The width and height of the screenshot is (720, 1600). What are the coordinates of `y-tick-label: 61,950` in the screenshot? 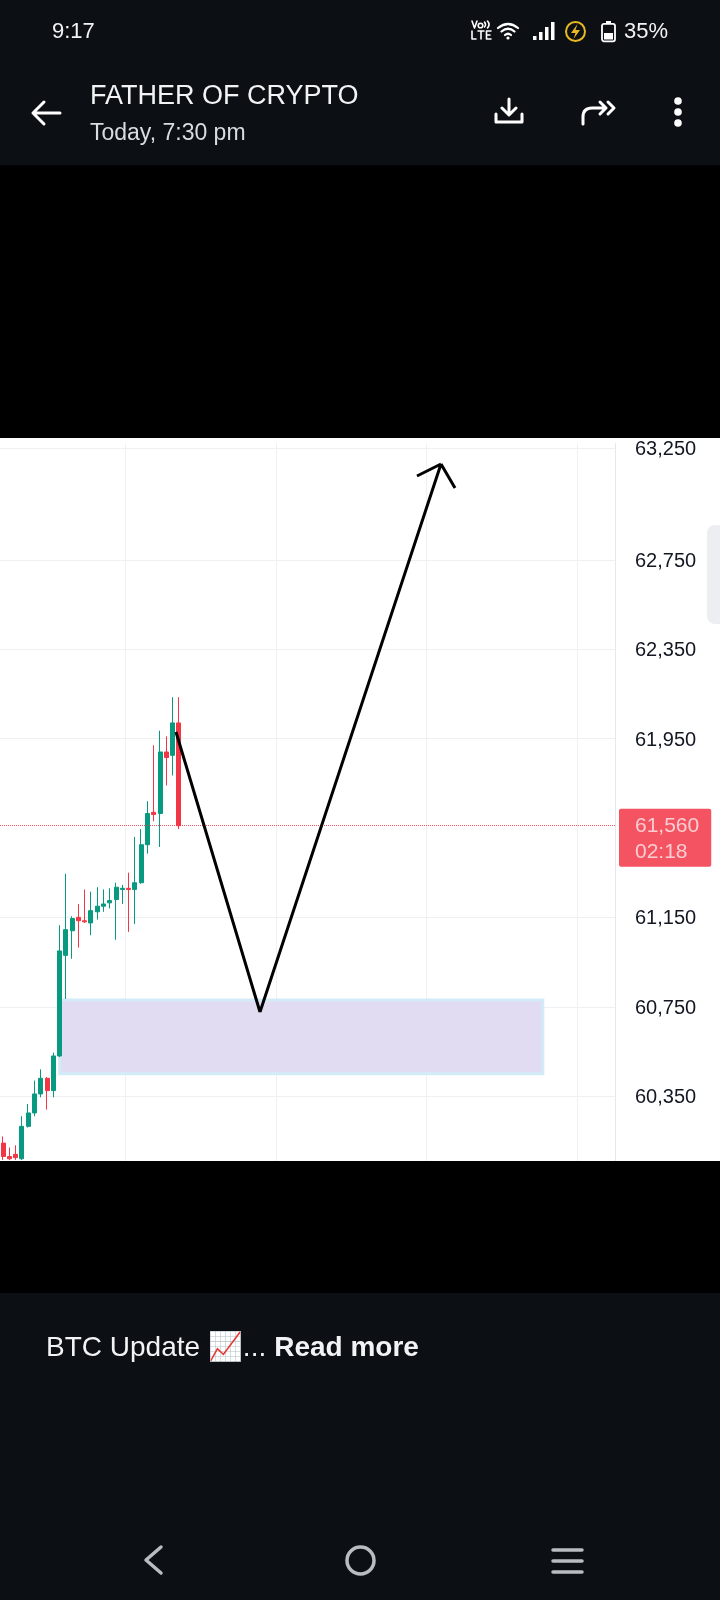 It's located at (666, 738).